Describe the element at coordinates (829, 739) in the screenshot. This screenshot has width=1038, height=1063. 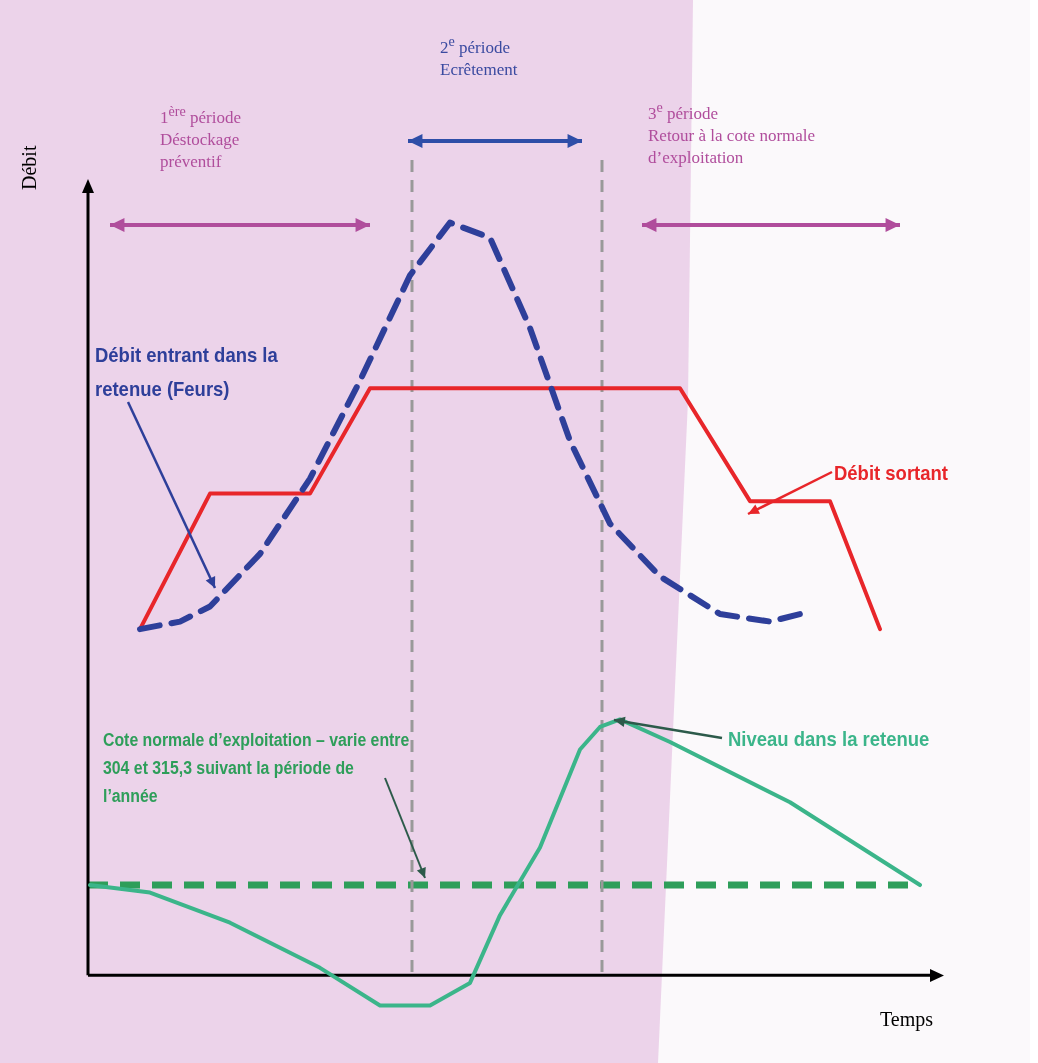
I see `series-label: Niveau dans la retenue` at that location.